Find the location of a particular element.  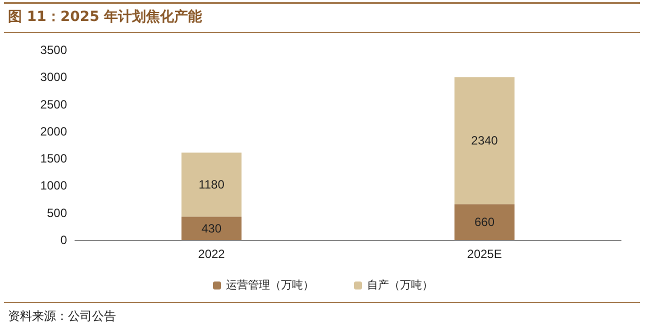

y-tick-label: 2500 is located at coordinates (54, 104).